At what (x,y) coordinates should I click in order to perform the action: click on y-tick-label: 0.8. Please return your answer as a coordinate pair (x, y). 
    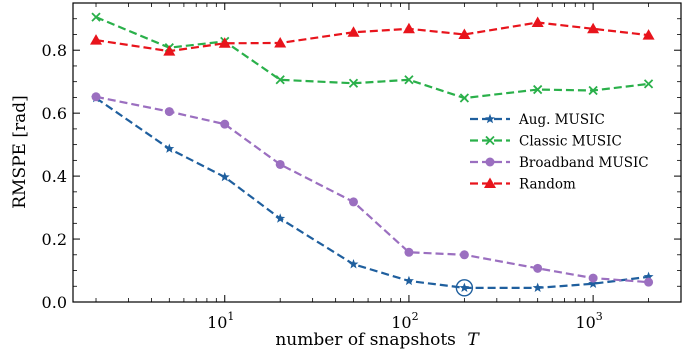
    Looking at the image, I should click on (54, 50).